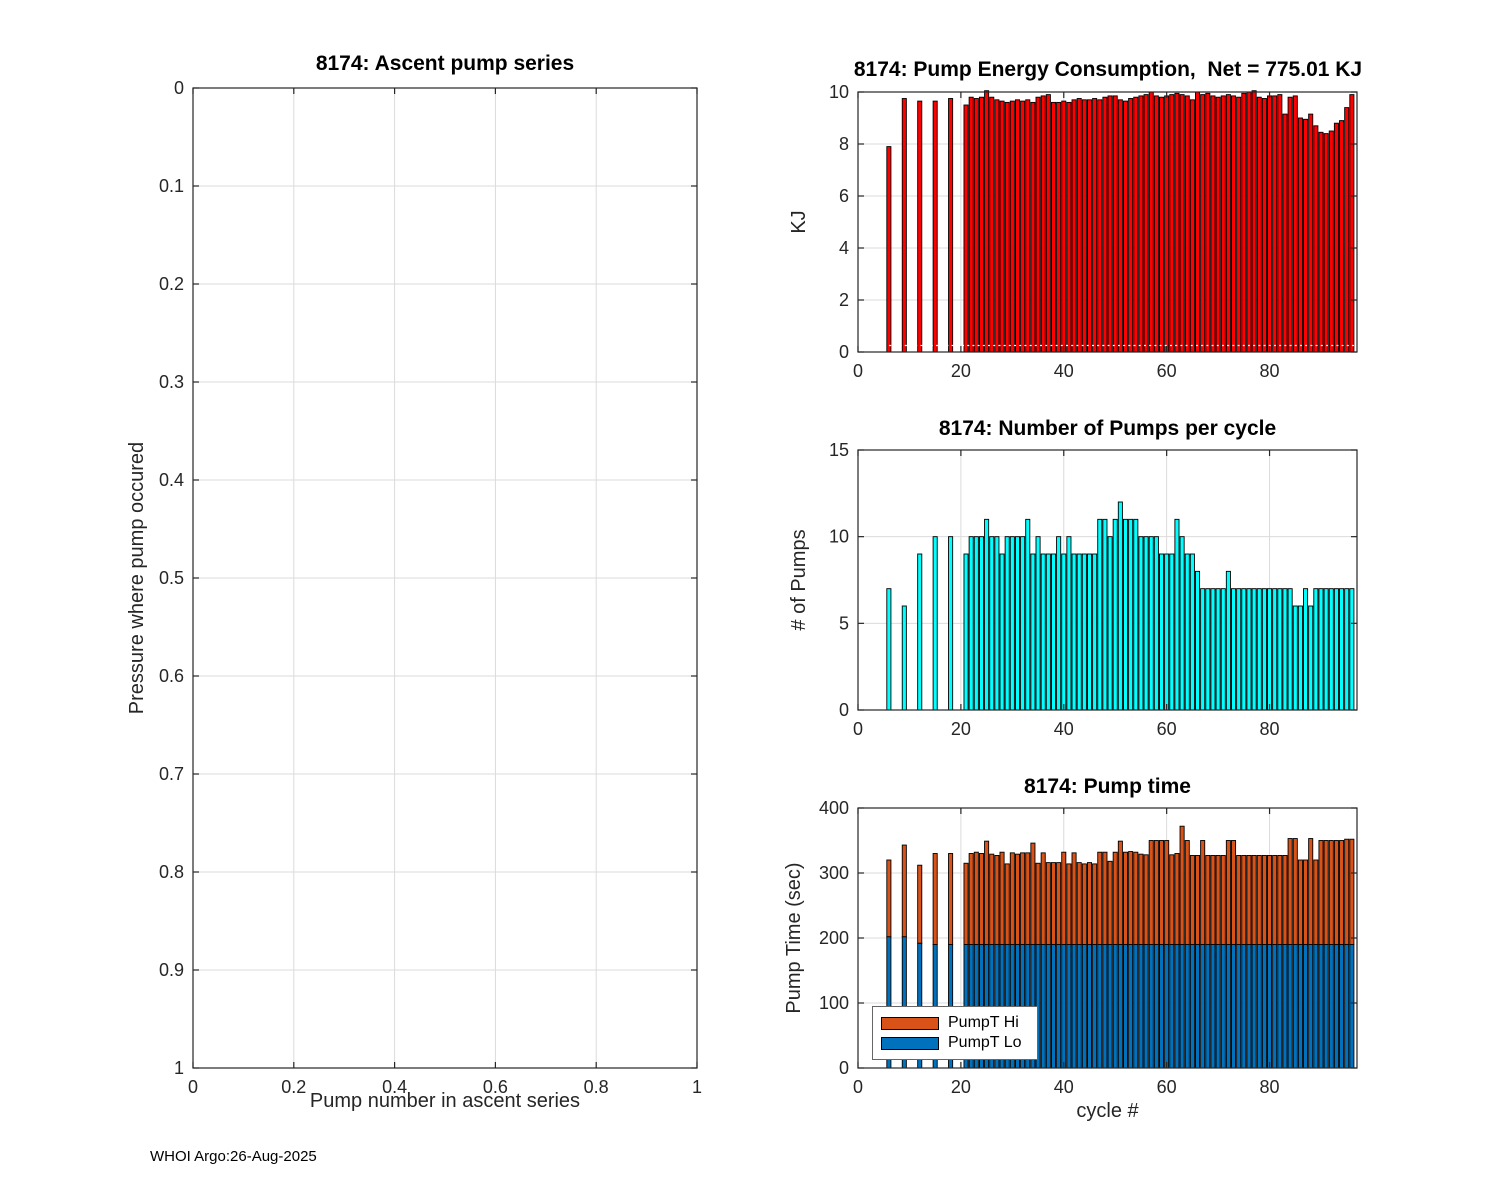 The width and height of the screenshot is (1500, 1200). I want to click on svg-text: 0.1, so click(171, 186).